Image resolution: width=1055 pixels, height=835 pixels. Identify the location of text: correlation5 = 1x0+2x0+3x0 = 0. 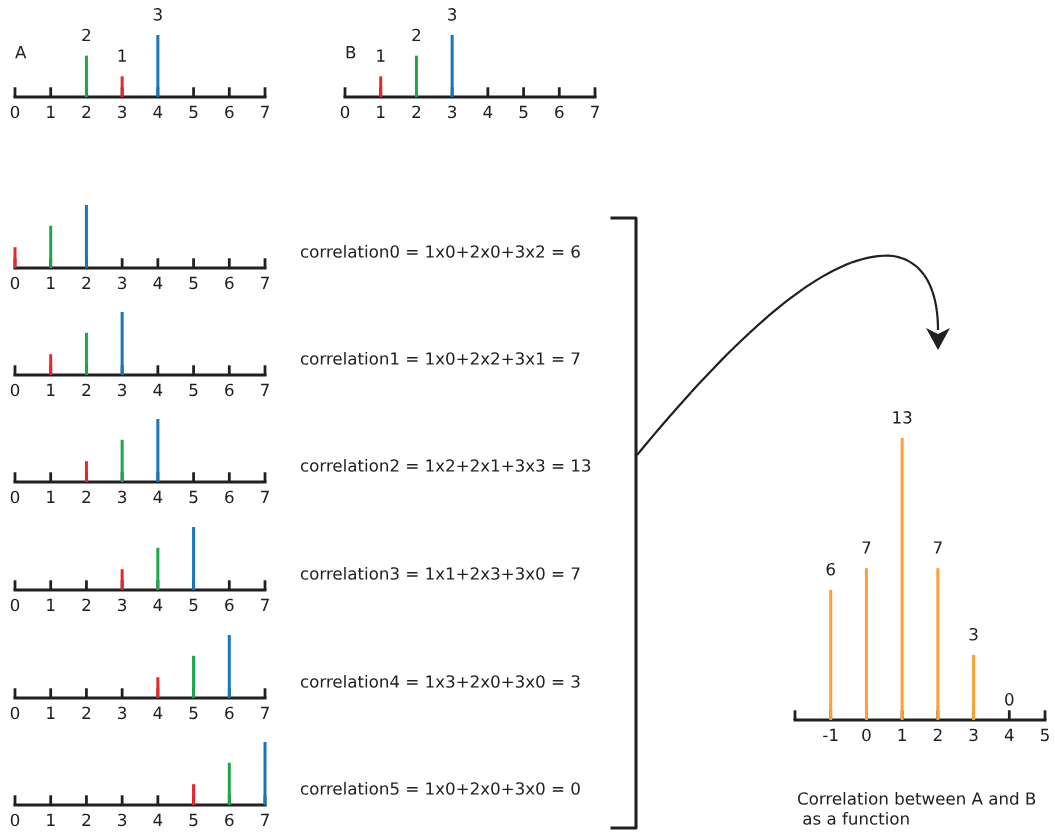
(440, 788).